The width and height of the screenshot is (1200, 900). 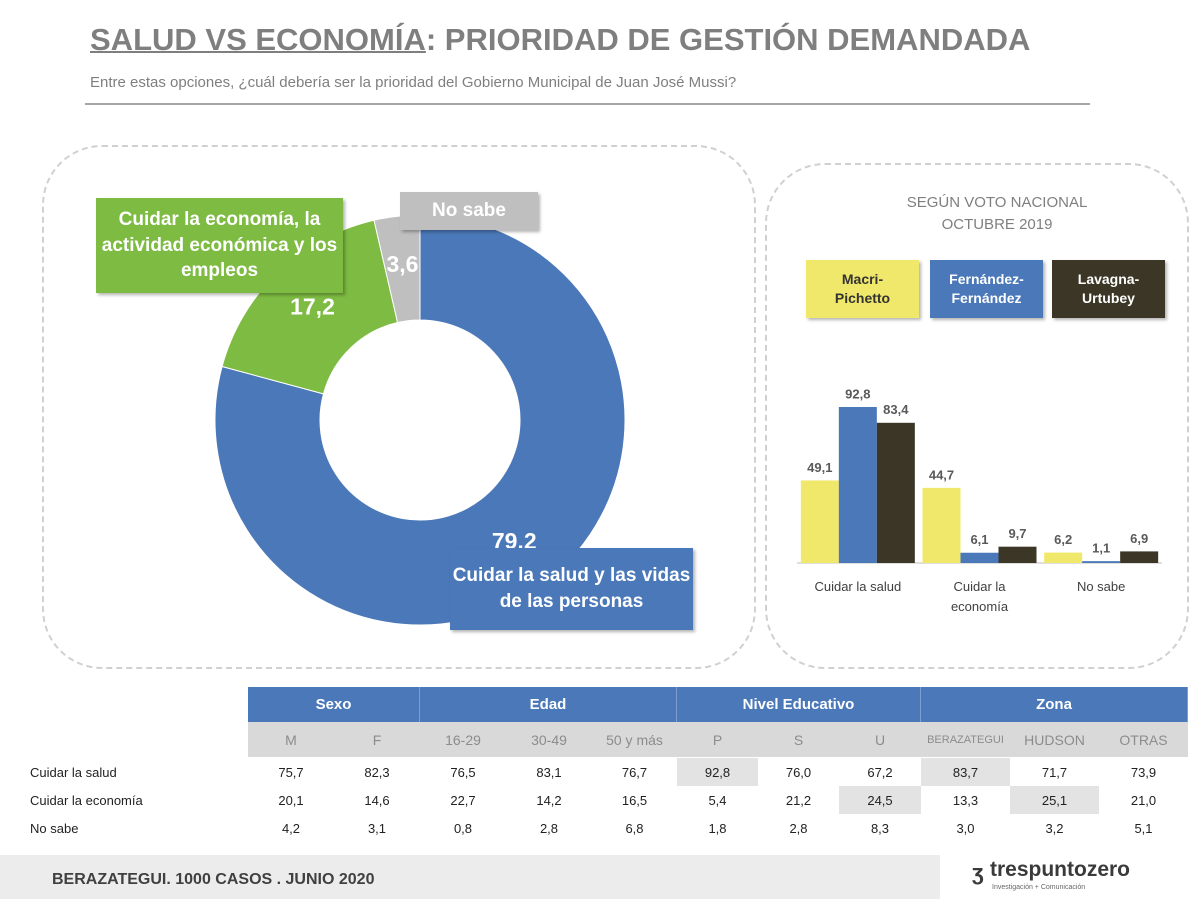 What do you see at coordinates (717, 800) in the screenshot?
I see `table-cell: 5,4` at bounding box center [717, 800].